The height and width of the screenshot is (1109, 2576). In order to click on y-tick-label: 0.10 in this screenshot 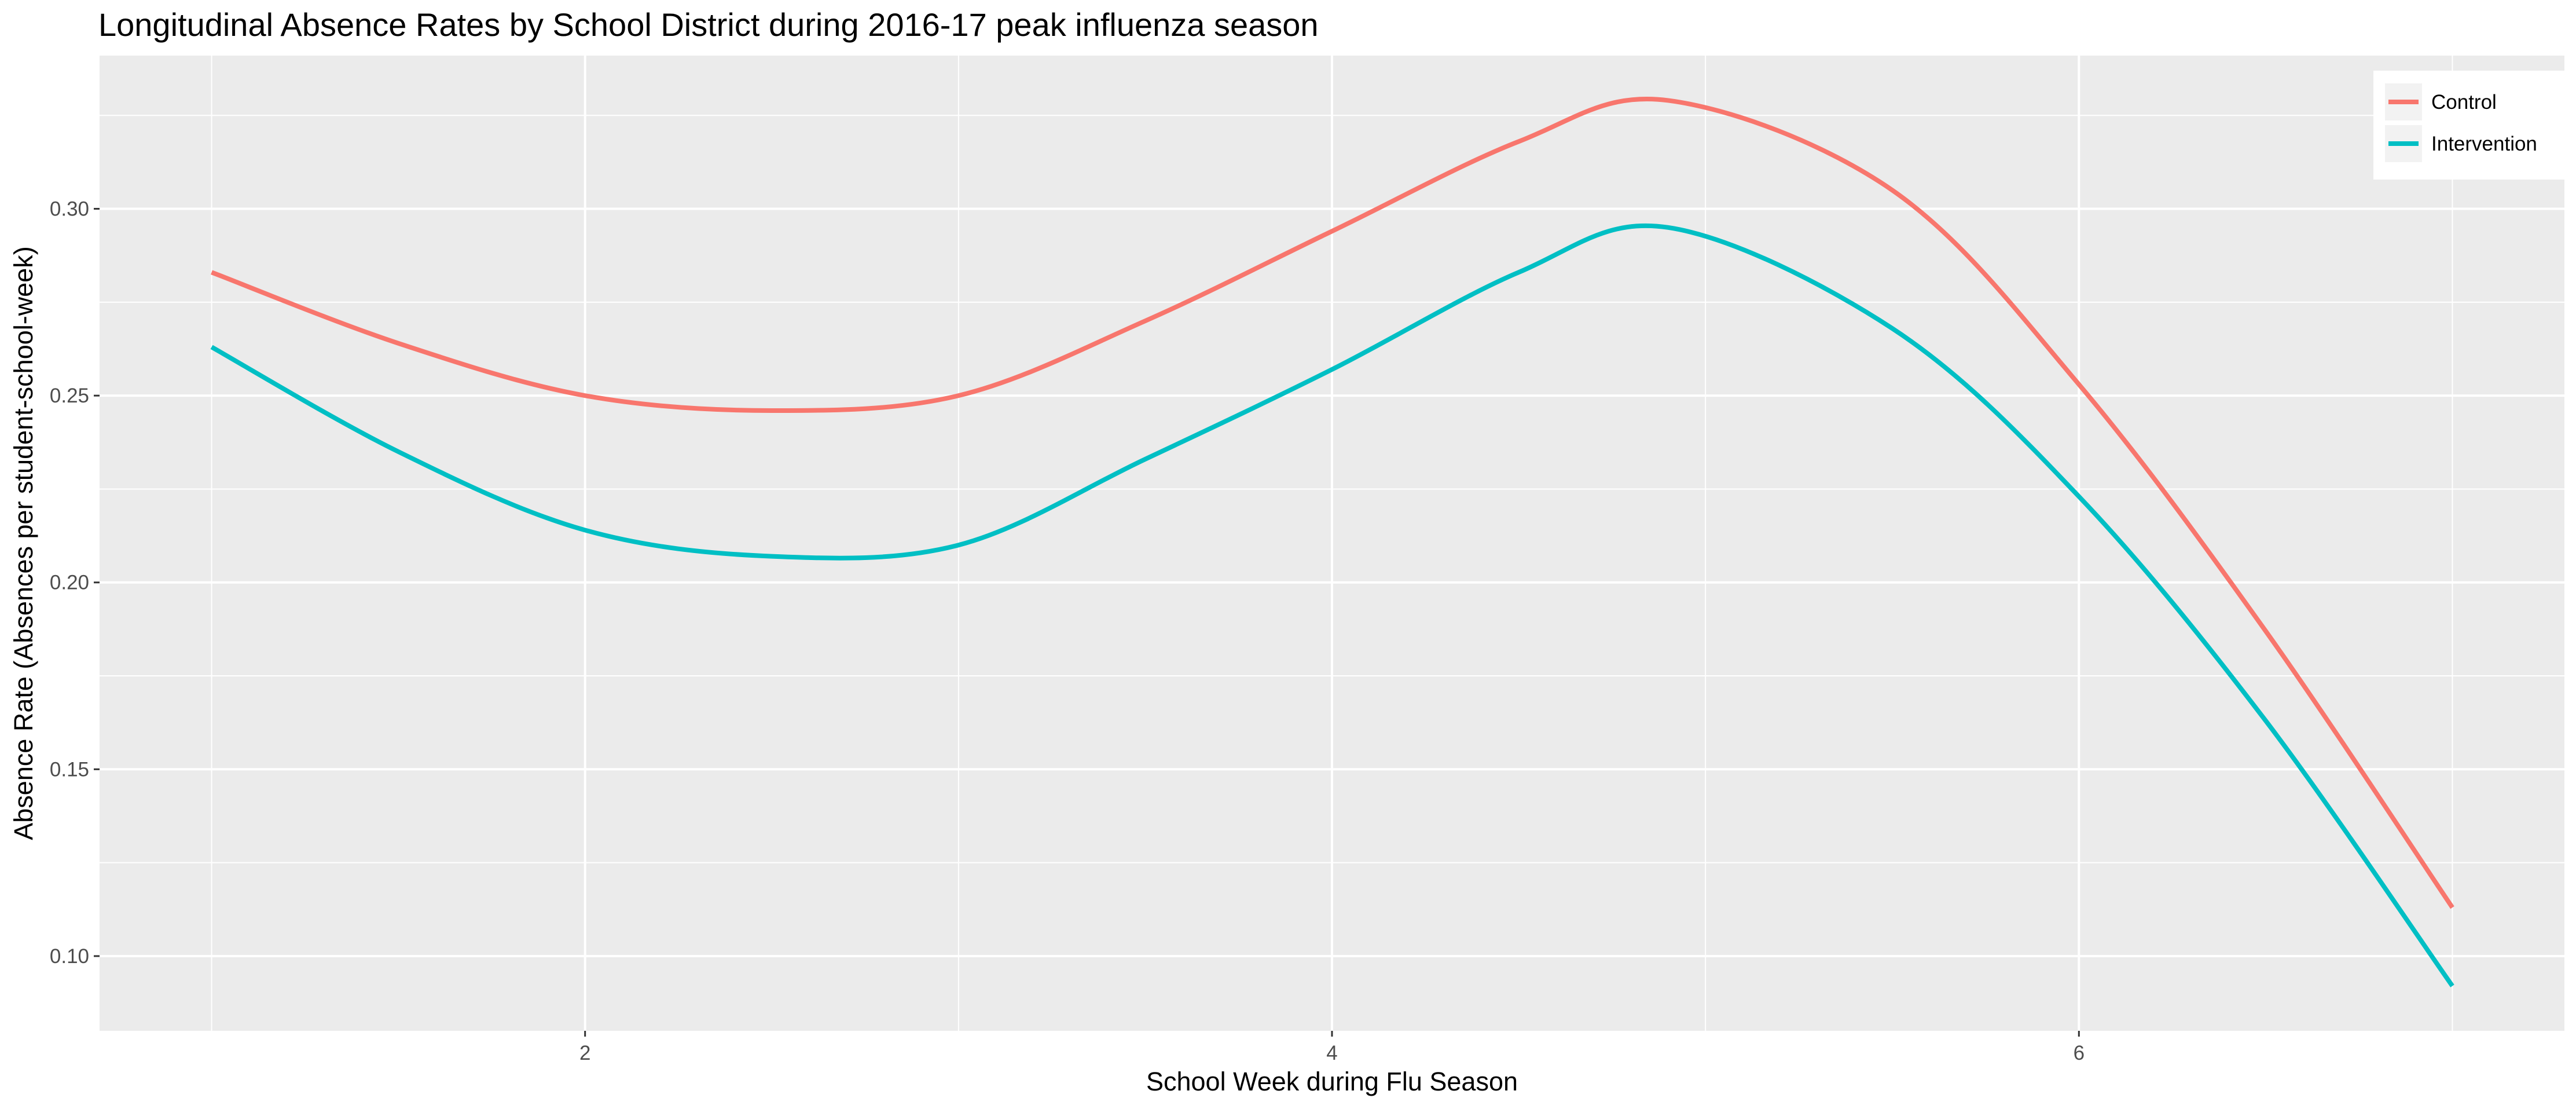, I will do `click(69, 956)`.